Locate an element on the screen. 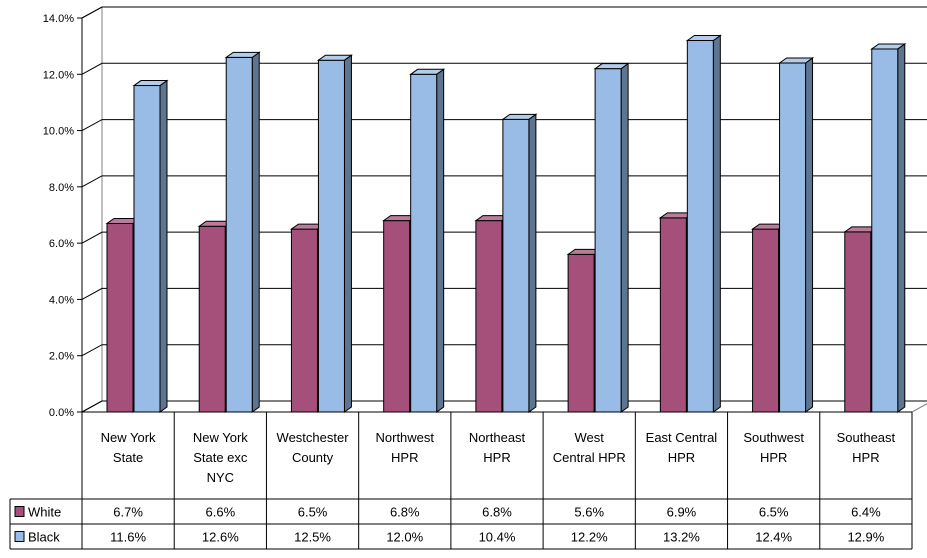 This screenshot has height=558, width=927. y-tick-label: 0.0% is located at coordinates (61, 413).